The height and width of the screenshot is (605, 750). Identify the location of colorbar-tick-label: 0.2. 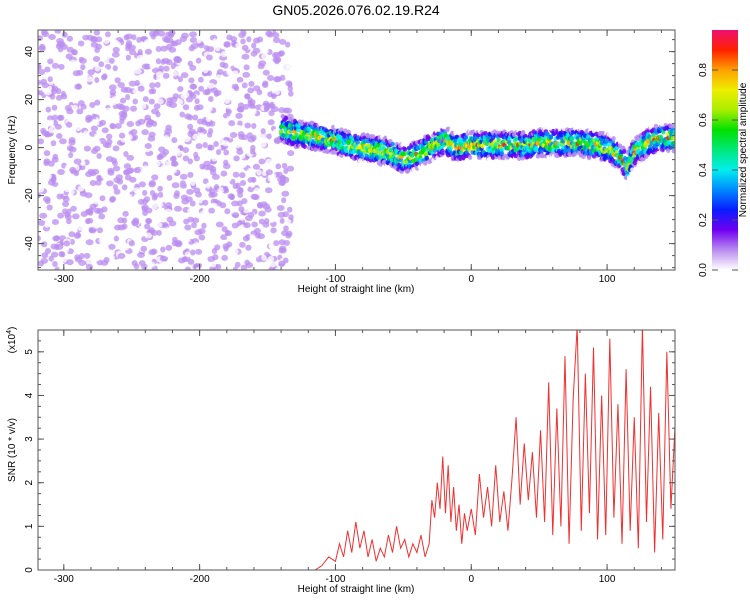
(703, 220).